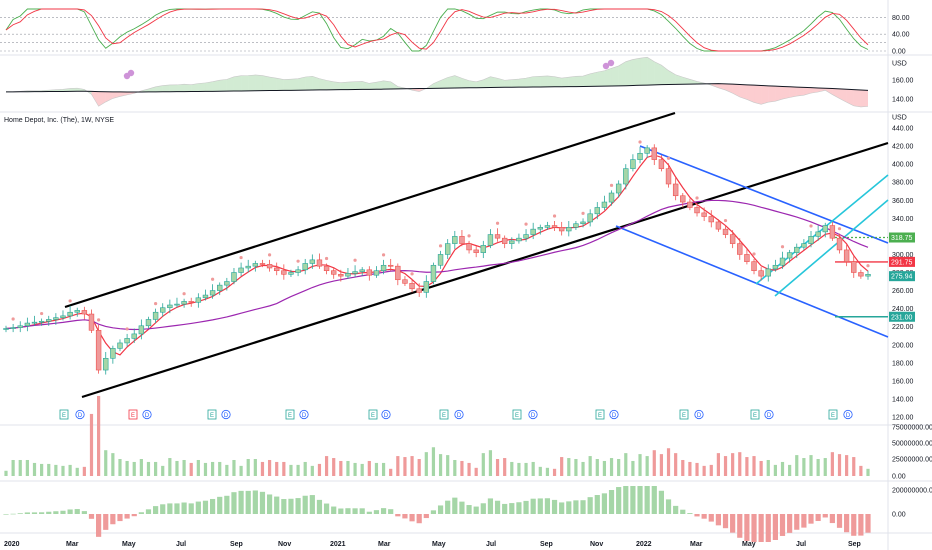 The width and height of the screenshot is (932, 550). I want to click on time-tick-label: Sep, so click(854, 544).